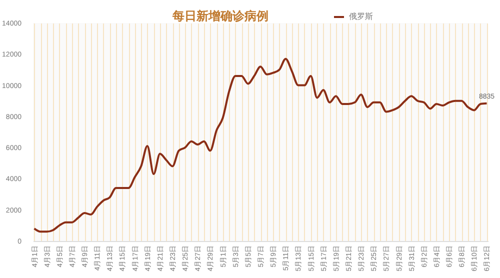 This screenshot has height=278, width=500. What do you see at coordinates (361, 16) in the screenshot?
I see `legend-label: 俄罗斯` at bounding box center [361, 16].